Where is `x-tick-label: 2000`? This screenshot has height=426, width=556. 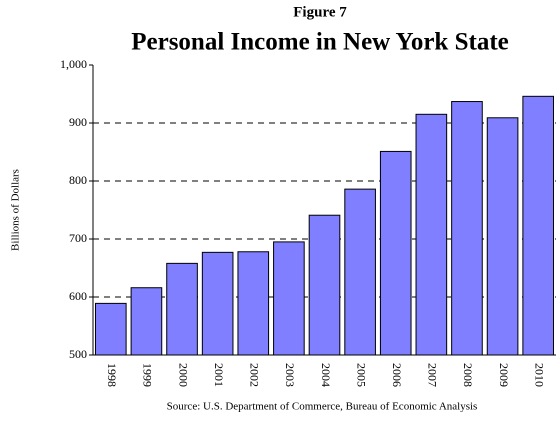 x-tick-label: 2000 is located at coordinates (183, 375).